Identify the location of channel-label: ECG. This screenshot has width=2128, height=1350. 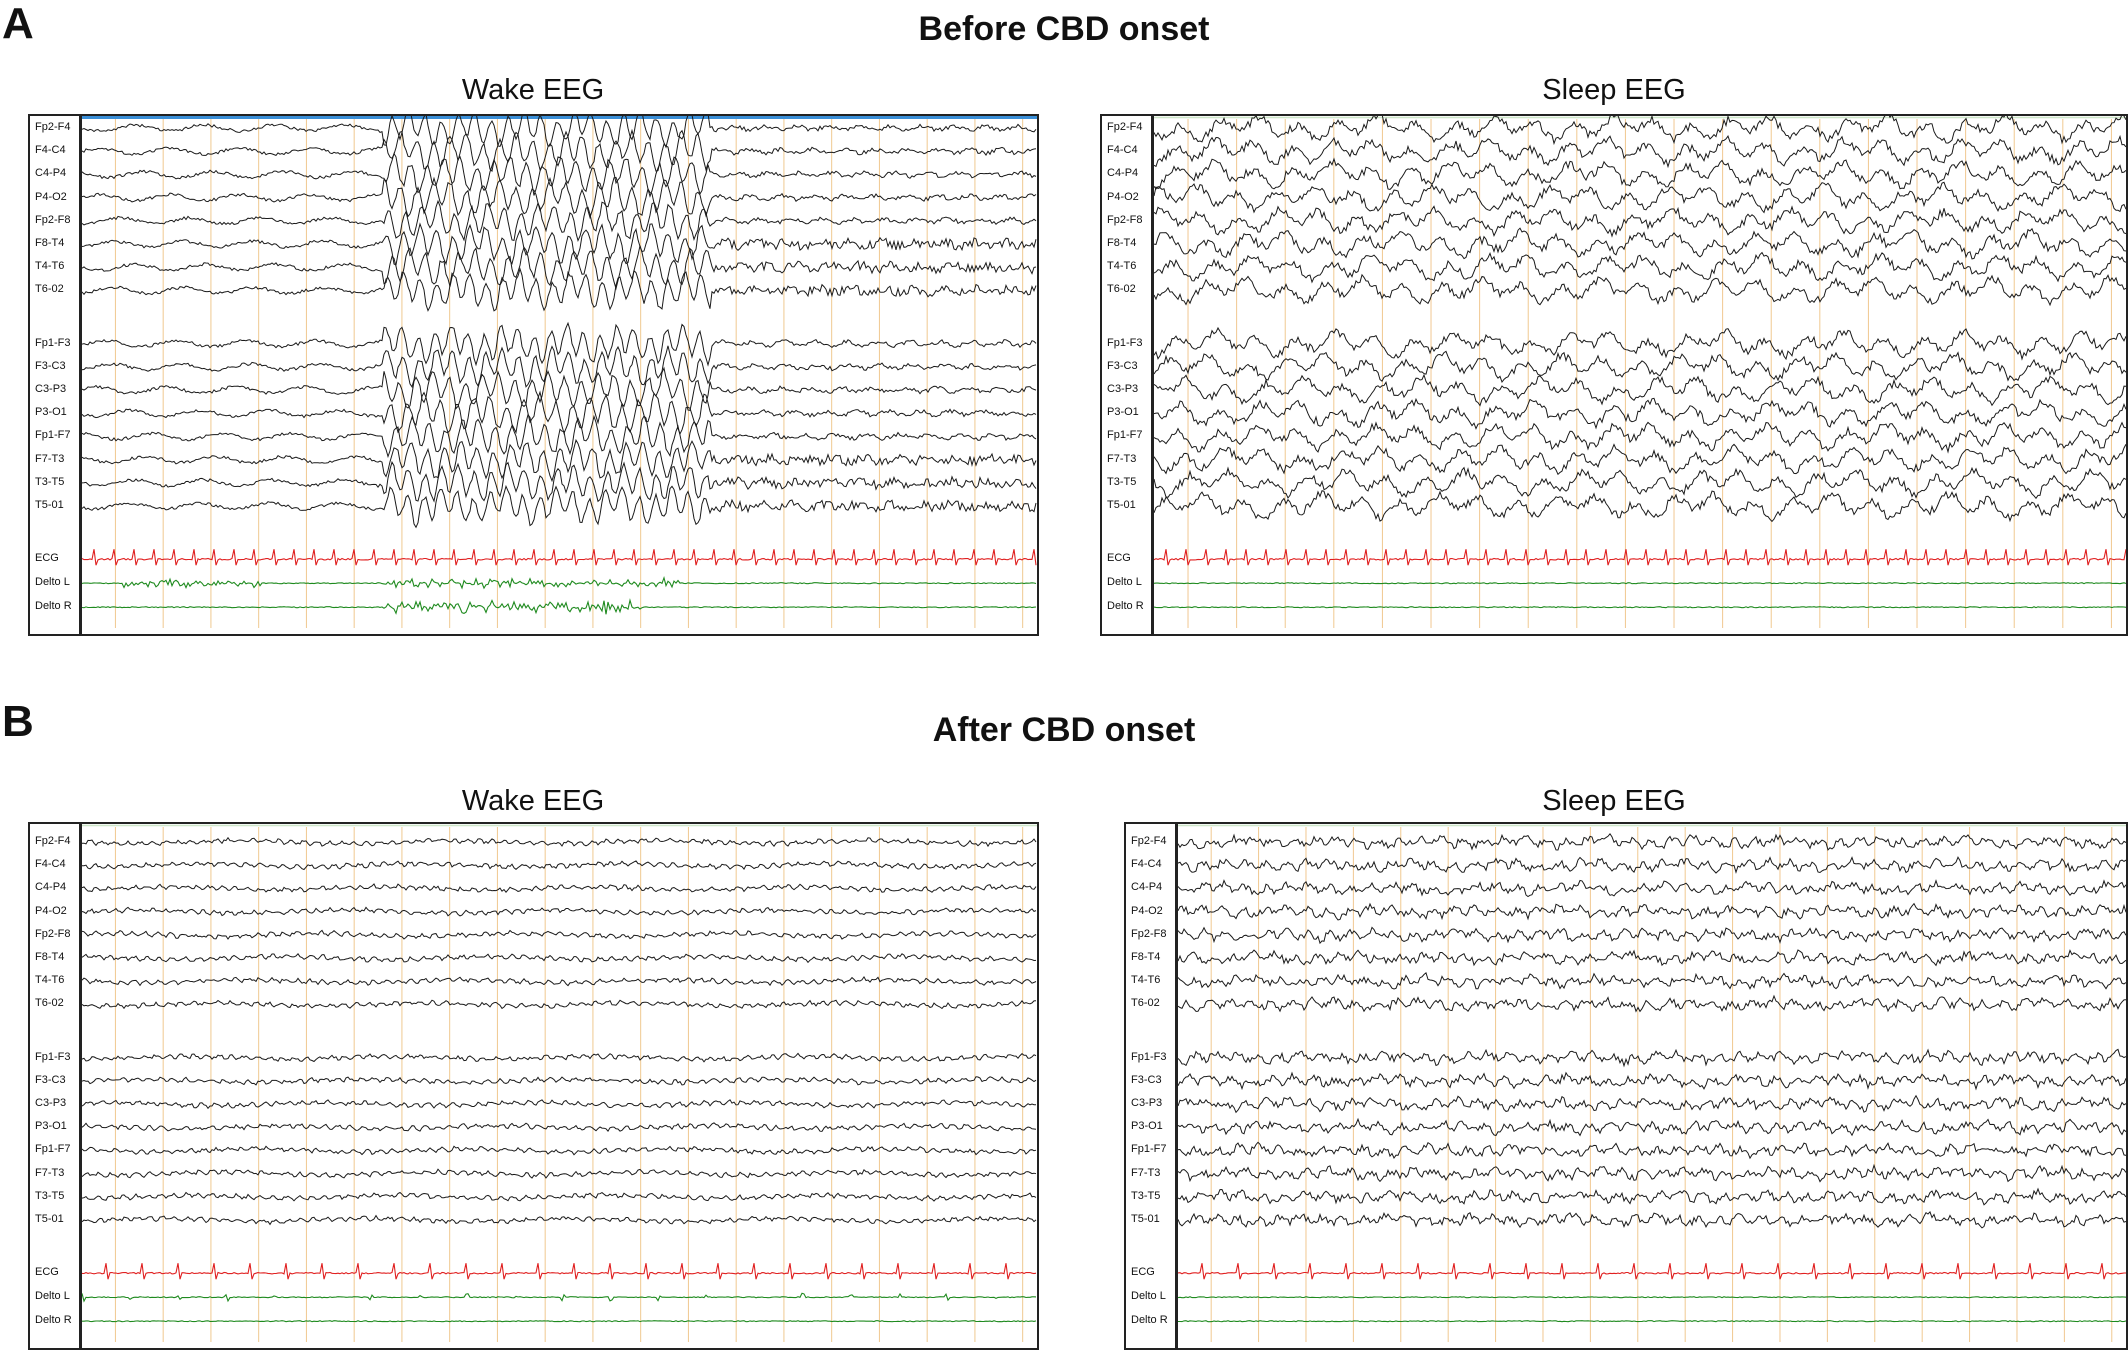
(47, 1272).